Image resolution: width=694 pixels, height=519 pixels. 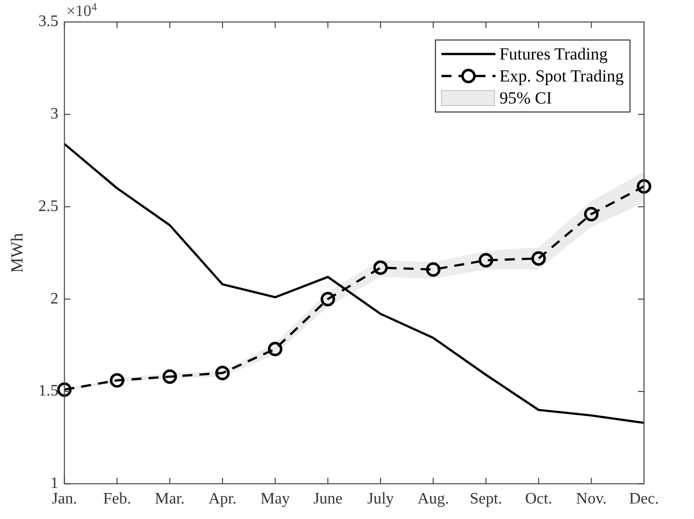 What do you see at coordinates (54, 114) in the screenshot?
I see `y-tick-label: 3` at bounding box center [54, 114].